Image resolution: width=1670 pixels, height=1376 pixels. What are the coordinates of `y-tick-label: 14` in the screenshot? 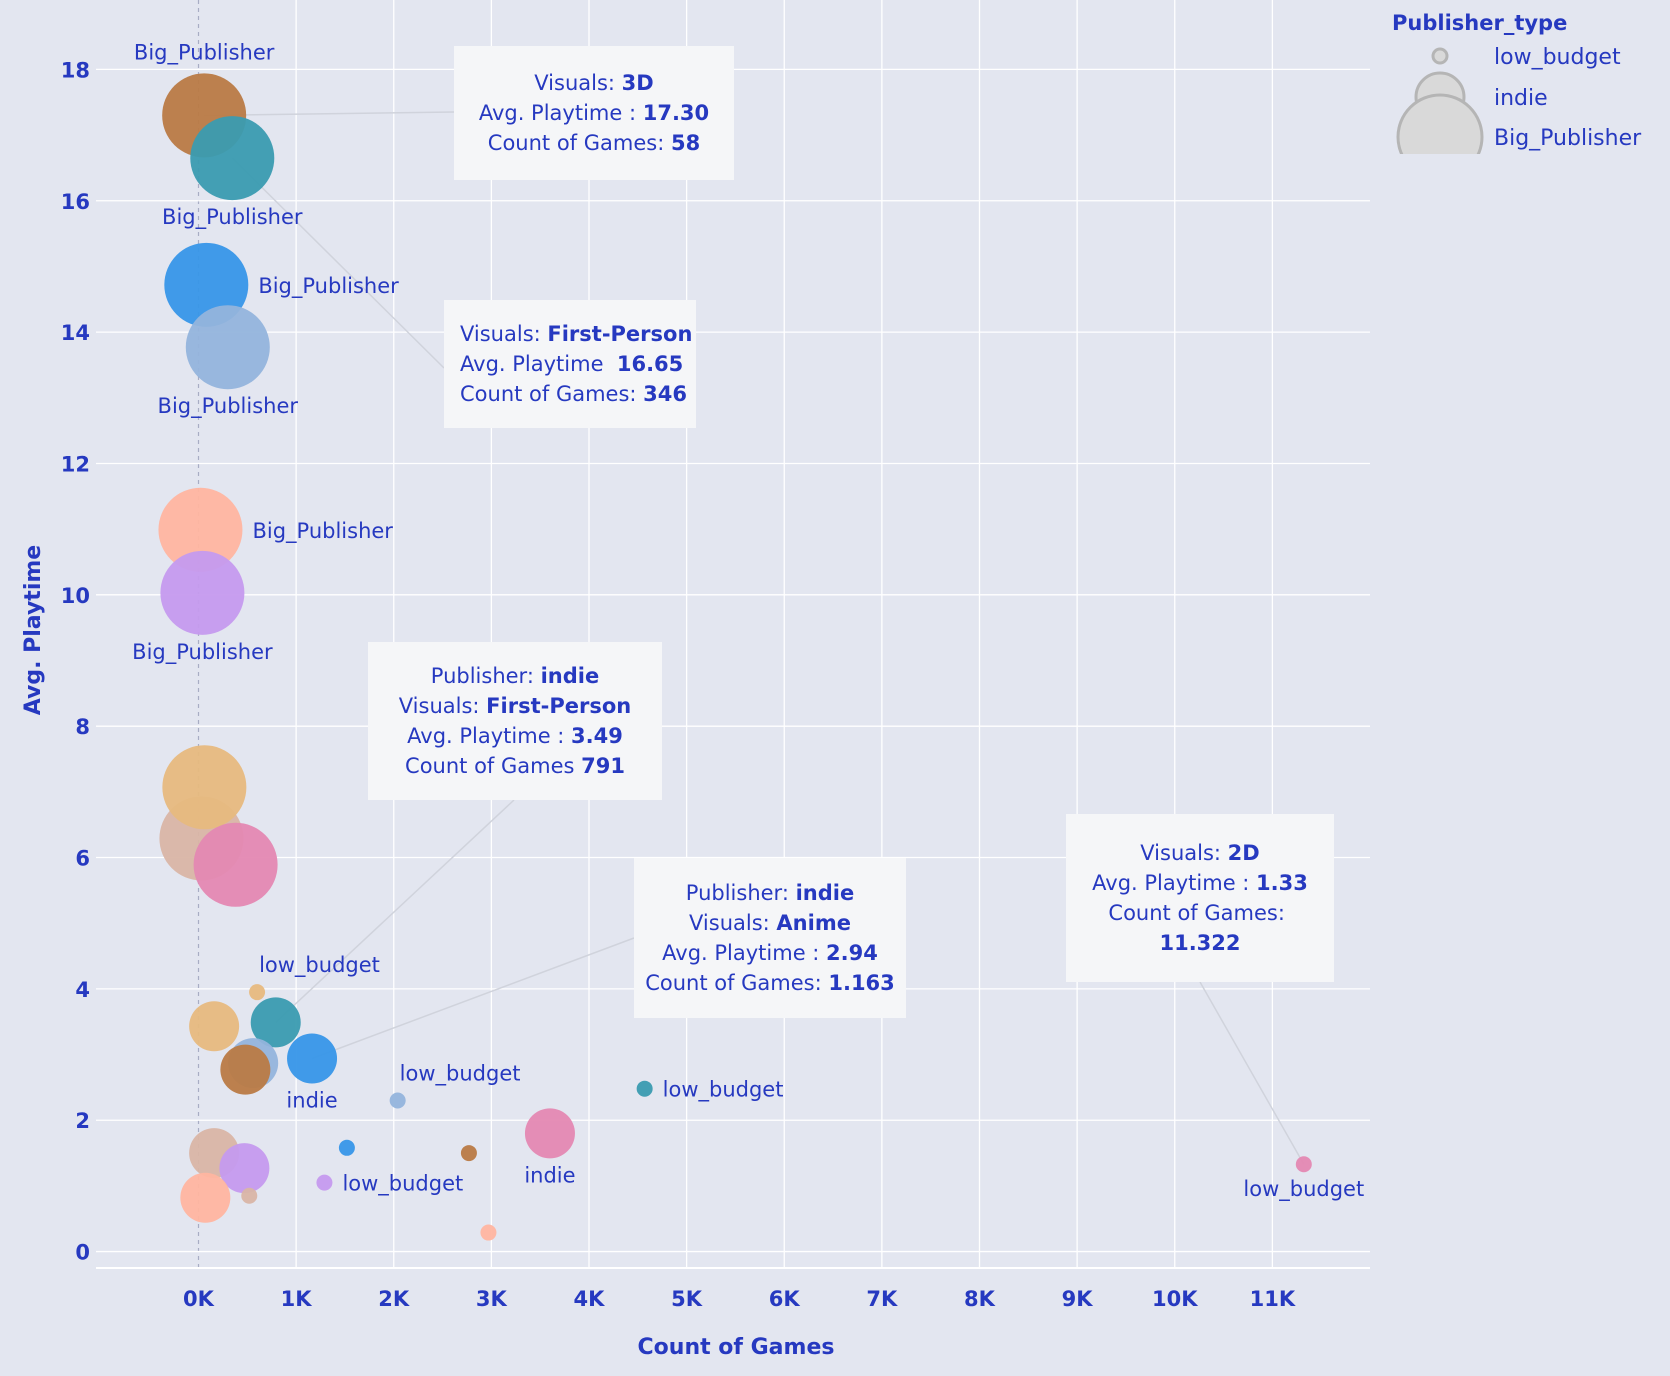 It's located at (75, 333).